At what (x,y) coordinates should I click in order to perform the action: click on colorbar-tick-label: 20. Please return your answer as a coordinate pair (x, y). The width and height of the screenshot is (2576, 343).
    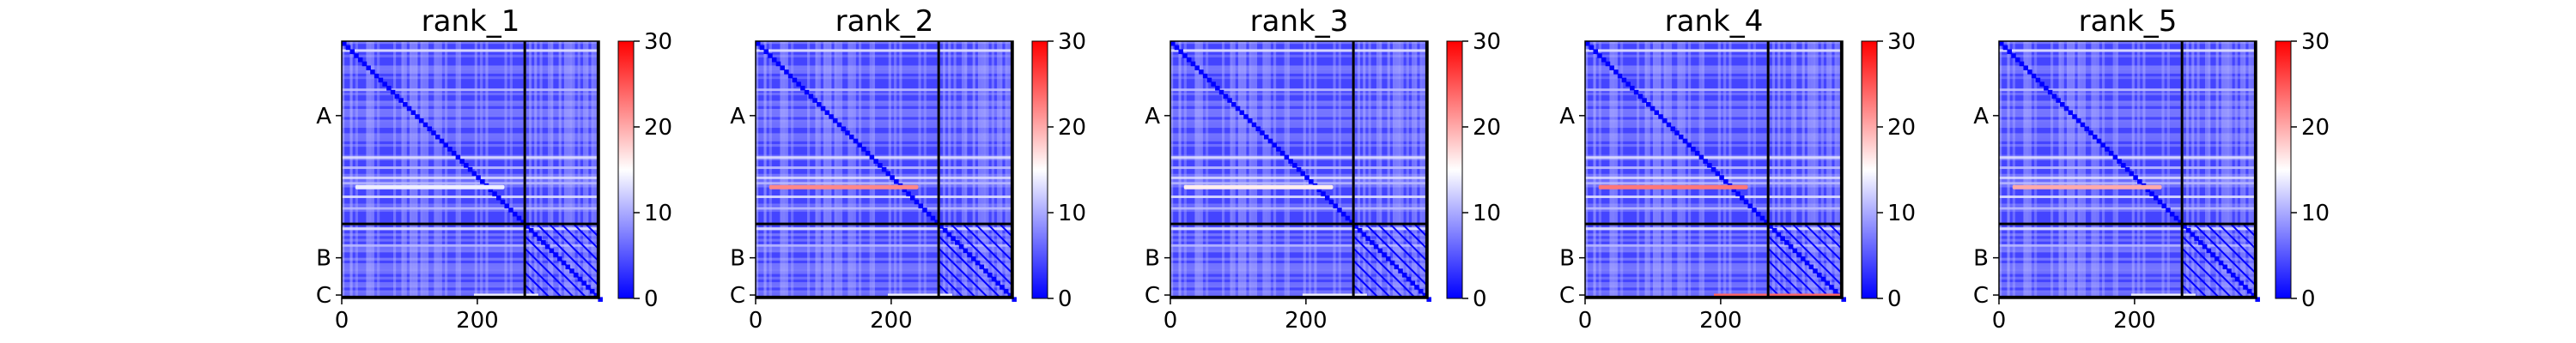
    Looking at the image, I should click on (2316, 128).